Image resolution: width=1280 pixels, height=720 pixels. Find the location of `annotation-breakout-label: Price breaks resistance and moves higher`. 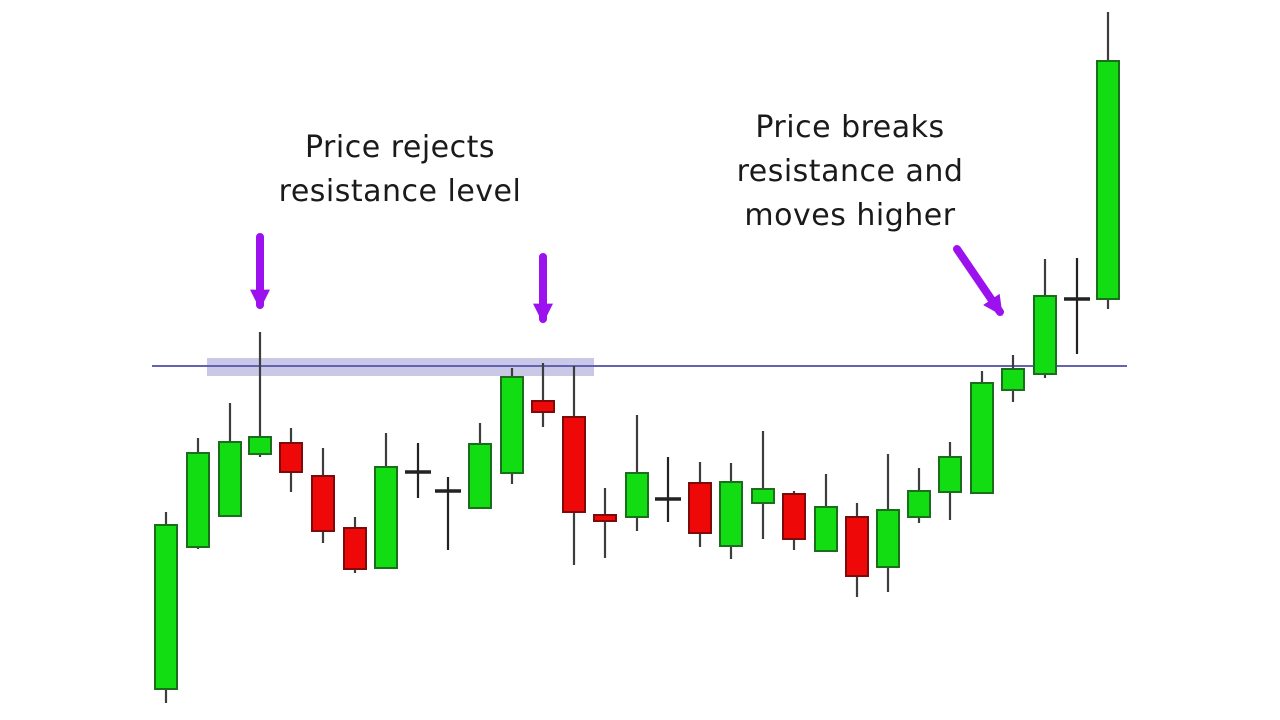

annotation-breakout-label: Price breaks resistance and moves higher is located at coordinates (850, 171).